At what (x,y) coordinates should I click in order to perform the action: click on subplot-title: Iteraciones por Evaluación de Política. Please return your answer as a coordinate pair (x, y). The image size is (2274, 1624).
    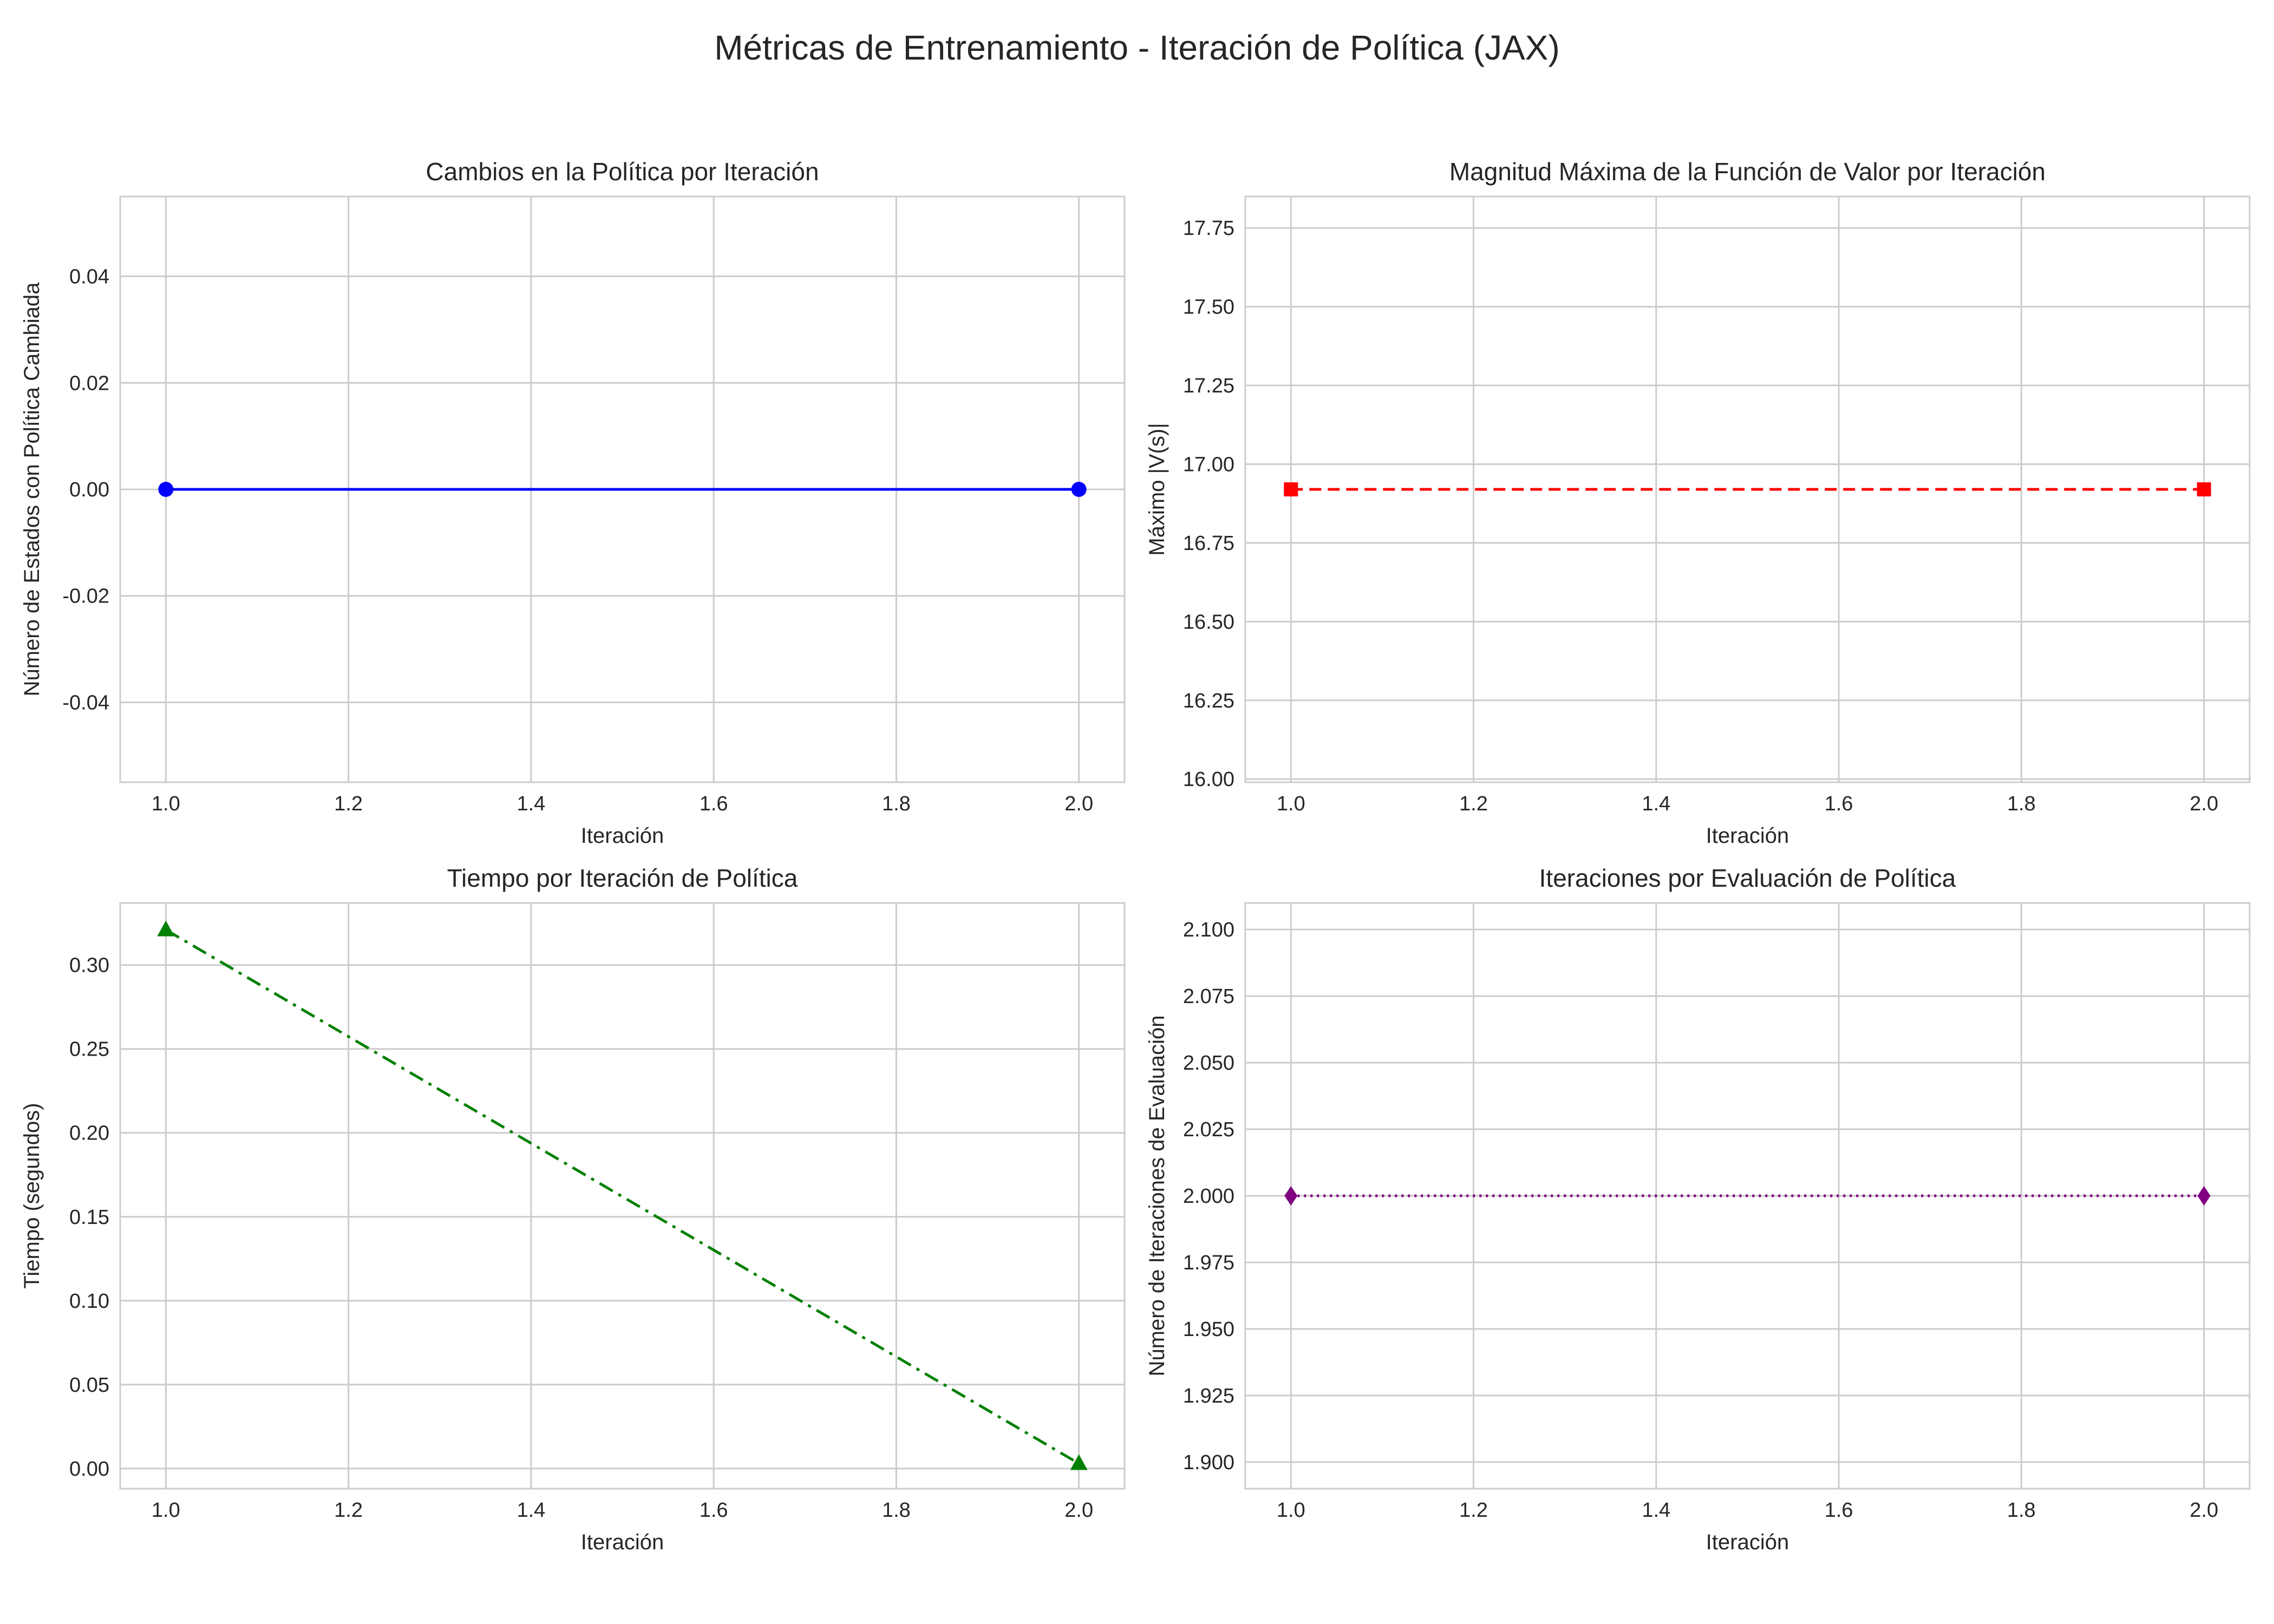
    Looking at the image, I should click on (1748, 878).